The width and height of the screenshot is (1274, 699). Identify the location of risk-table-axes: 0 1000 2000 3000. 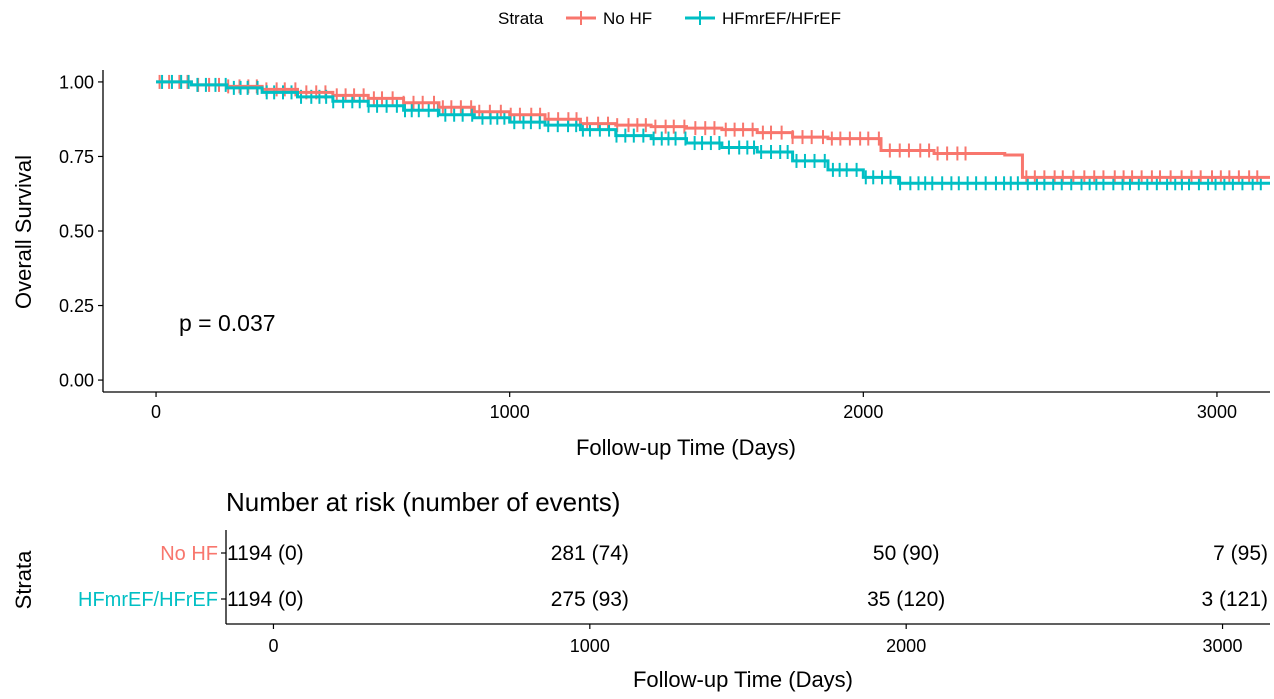
(747, 593).